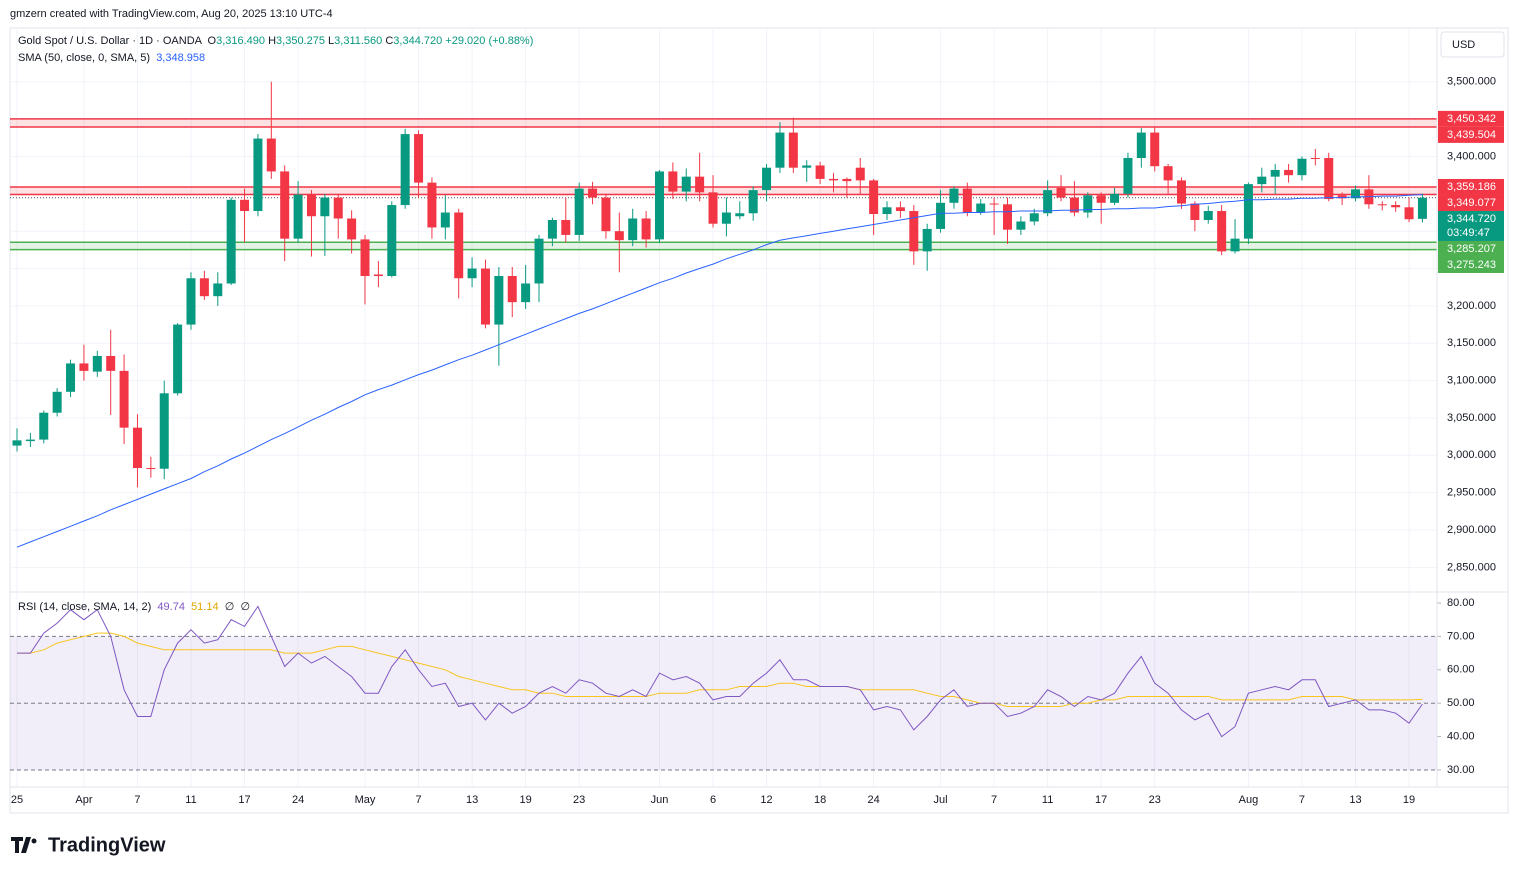  What do you see at coordinates (1461, 703) in the screenshot?
I see `rsi-tick-label: 50.00` at bounding box center [1461, 703].